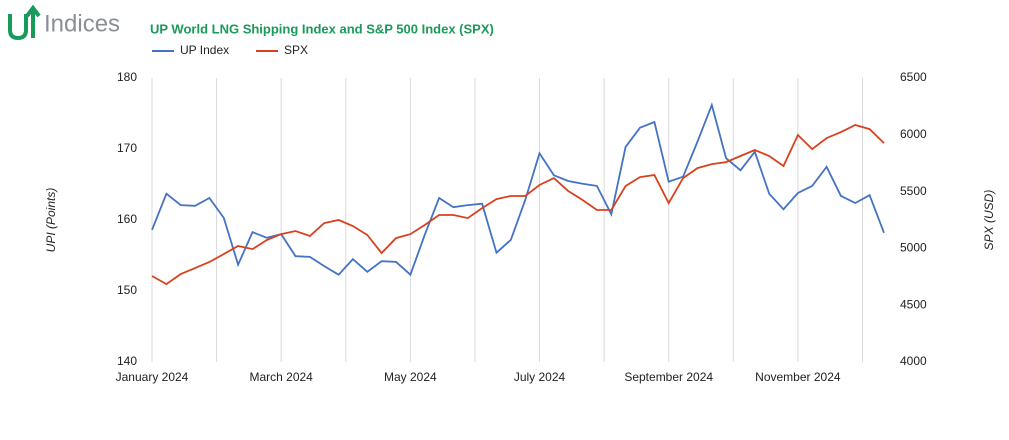 This screenshot has height=440, width=1009. What do you see at coordinates (127, 290) in the screenshot?
I see `y-tick-label: 150` at bounding box center [127, 290].